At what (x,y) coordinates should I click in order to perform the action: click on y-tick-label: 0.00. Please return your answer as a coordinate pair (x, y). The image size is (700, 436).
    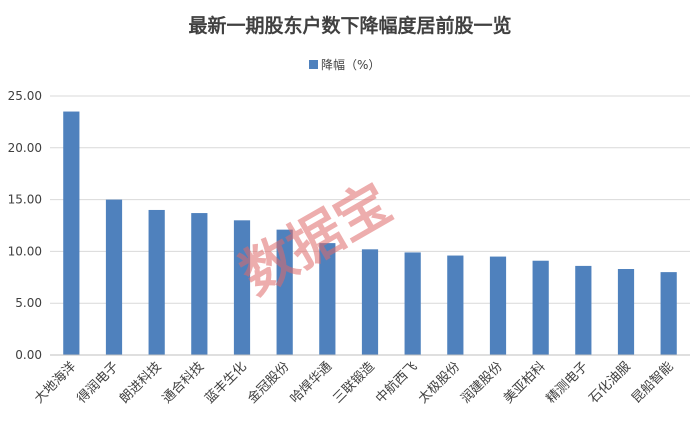
    Looking at the image, I should click on (28, 355).